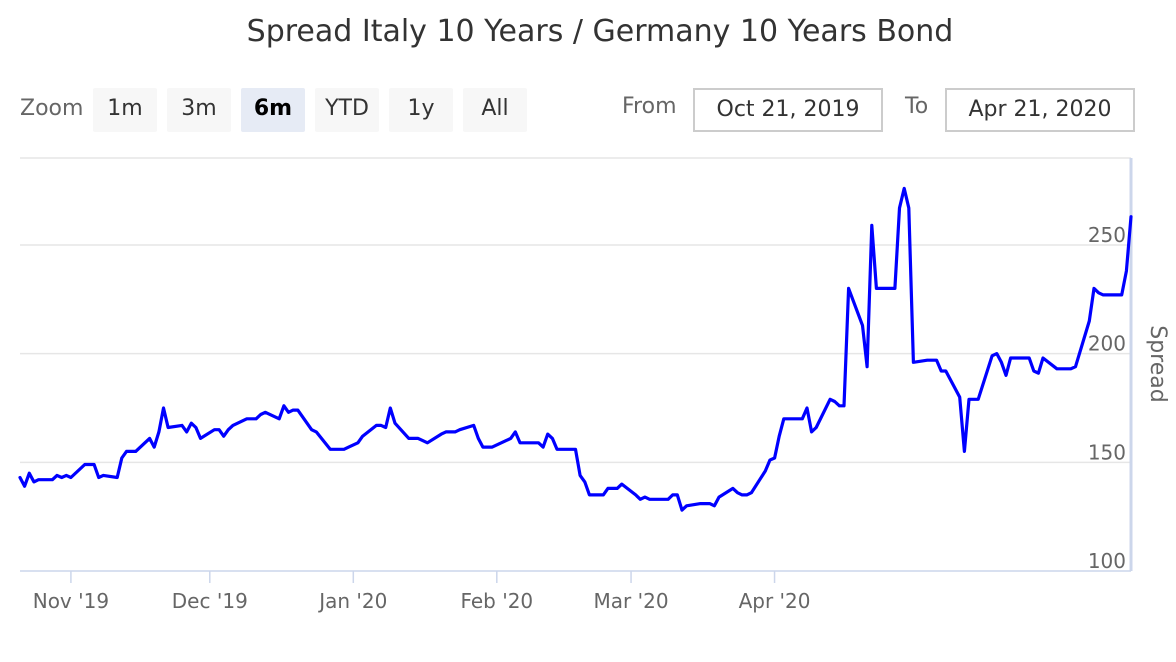  I want to click on to-label: To, so click(917, 106).